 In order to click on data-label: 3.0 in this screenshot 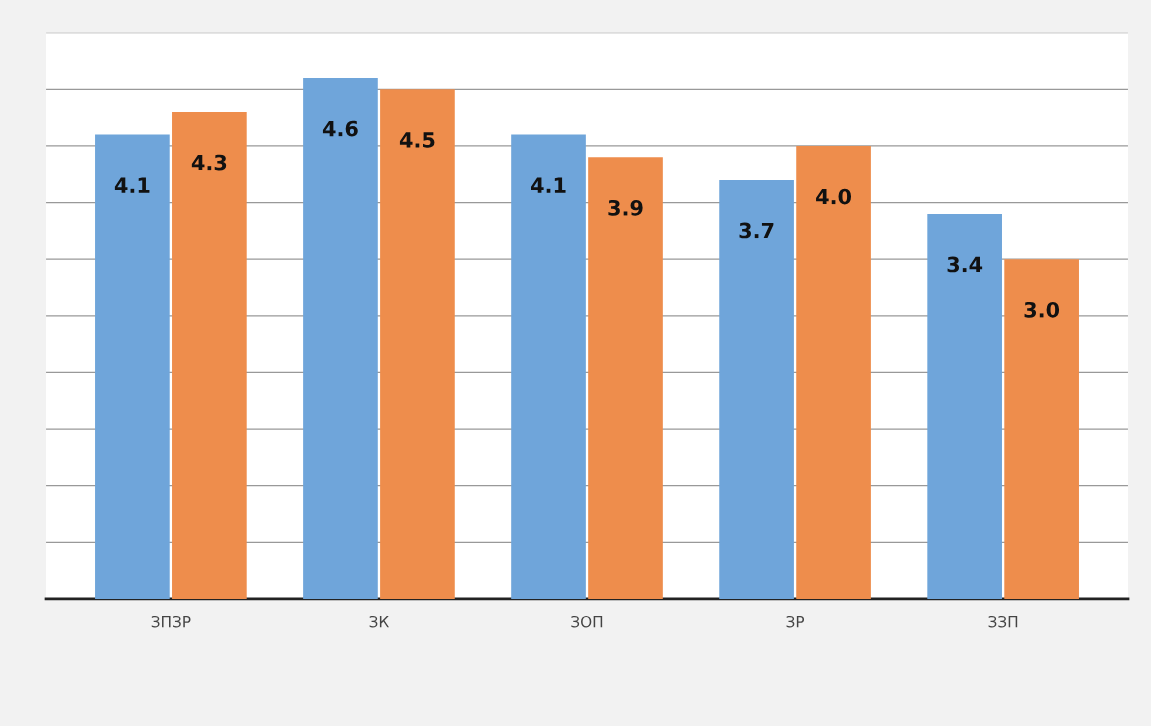, I will do `click(1042, 309)`.